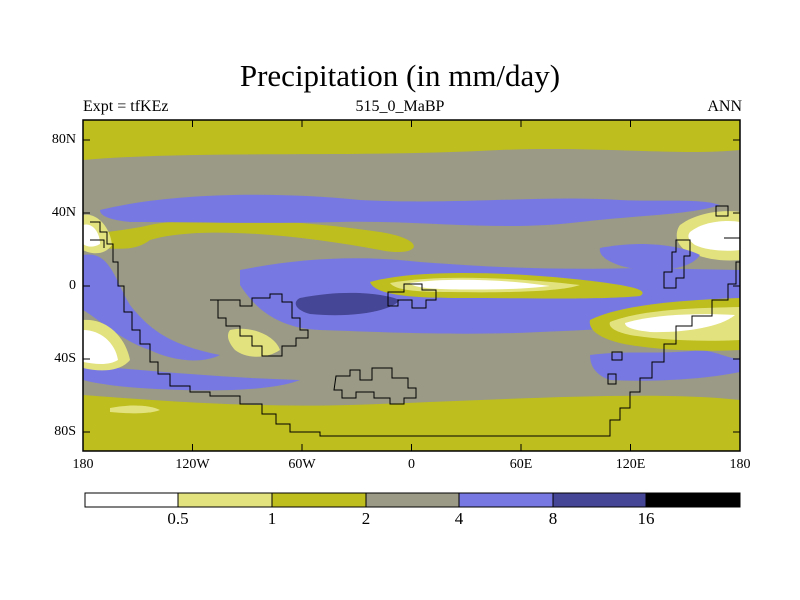 This screenshot has height=600, width=800. What do you see at coordinates (646, 518) in the screenshot?
I see `colorbar-label: 16` at bounding box center [646, 518].